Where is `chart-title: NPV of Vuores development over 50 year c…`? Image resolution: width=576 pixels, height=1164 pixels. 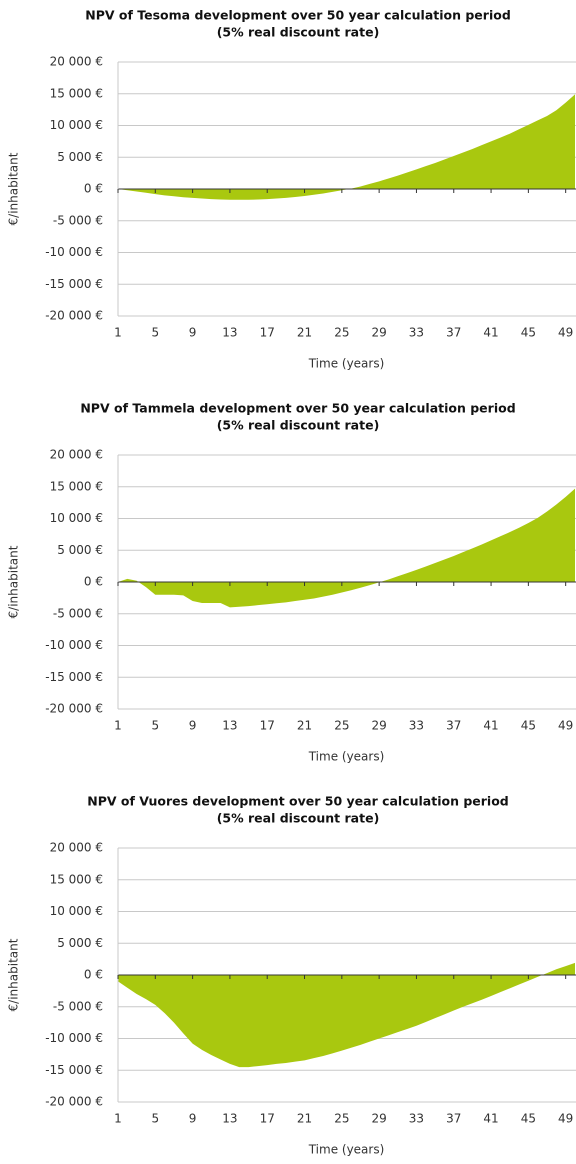
chart-title: NPV of Vuores development over 50 year c… is located at coordinates (298, 801).